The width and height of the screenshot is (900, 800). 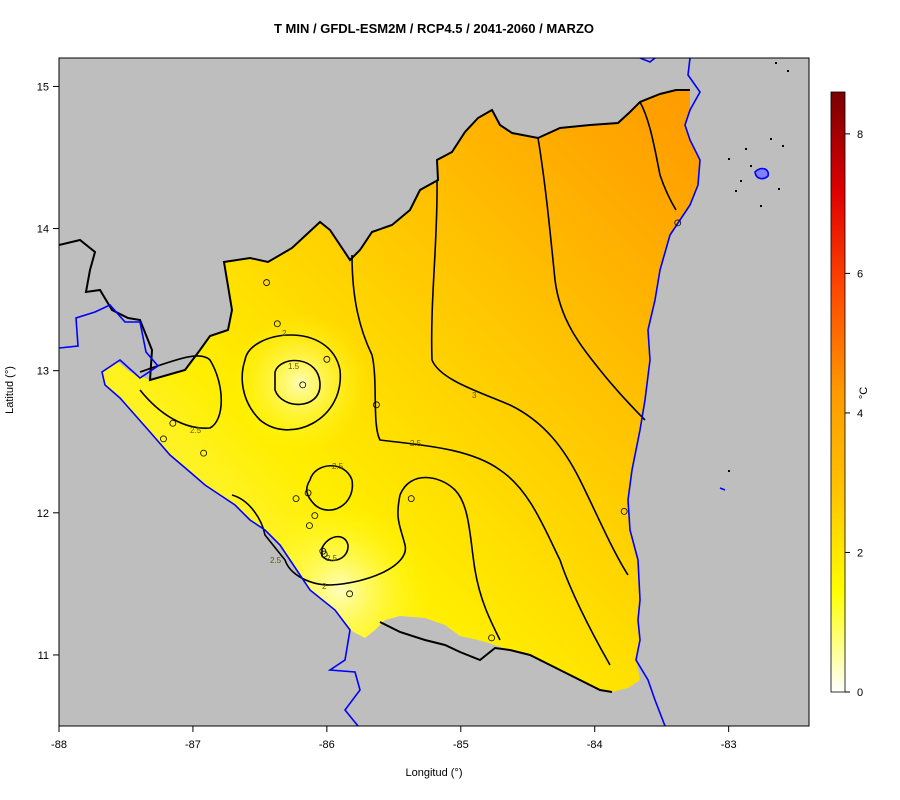 I want to click on colorbar-tick-label: 6, so click(x=860, y=274).